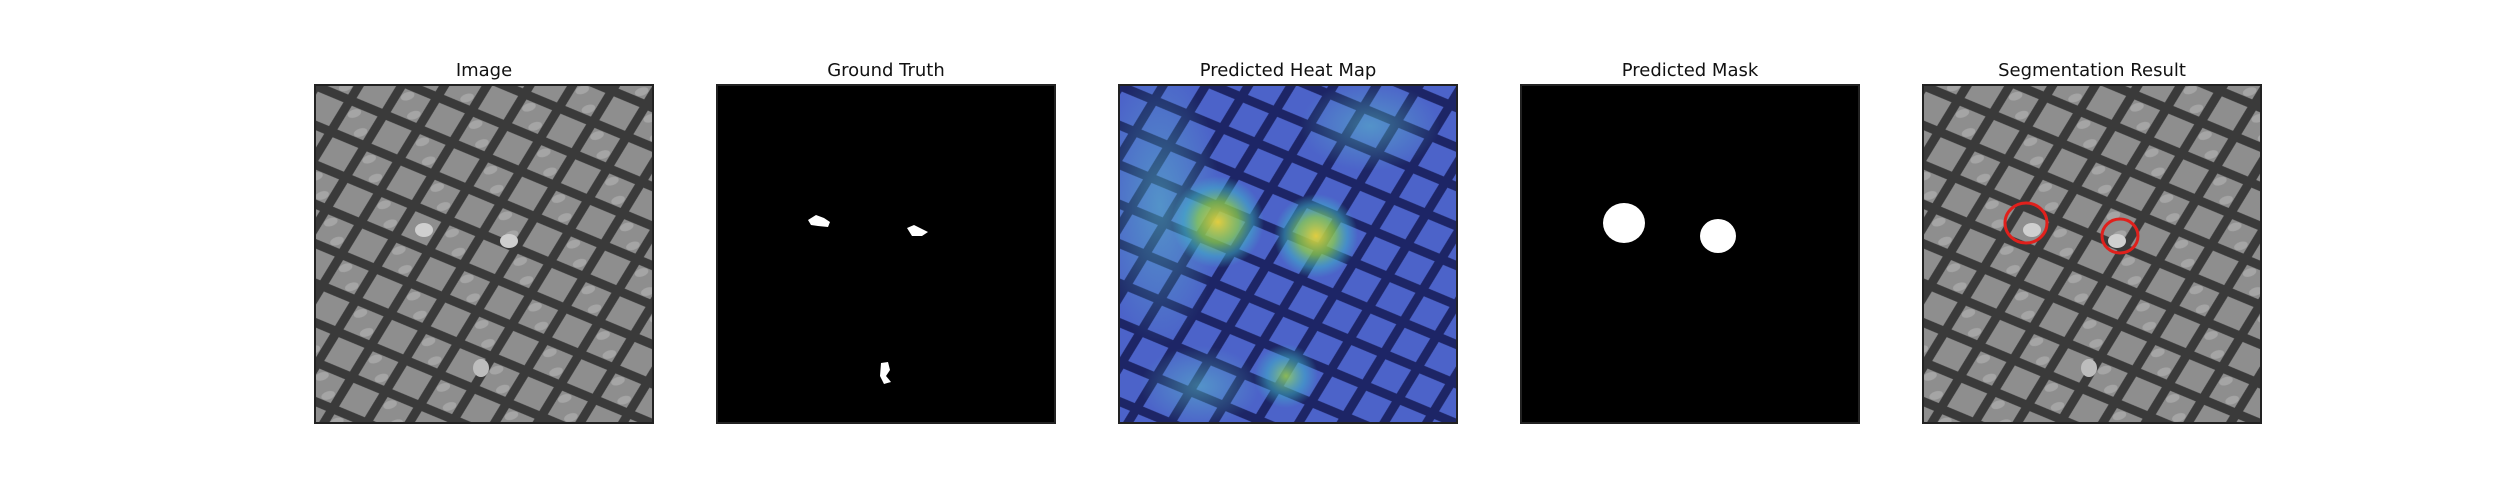 This screenshot has height=500, width=2500. I want to click on heatmap-frame, so click(1288, 254).